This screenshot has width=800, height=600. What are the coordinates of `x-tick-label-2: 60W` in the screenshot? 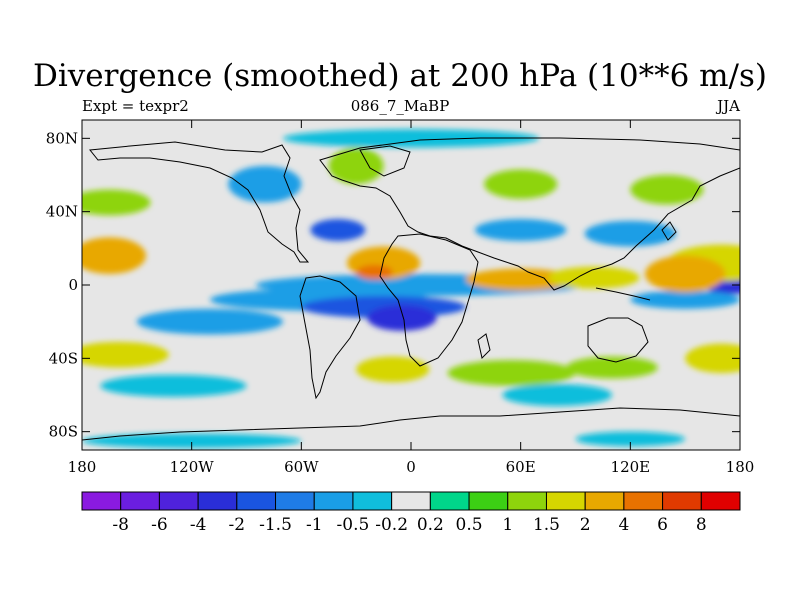 It's located at (301, 467).